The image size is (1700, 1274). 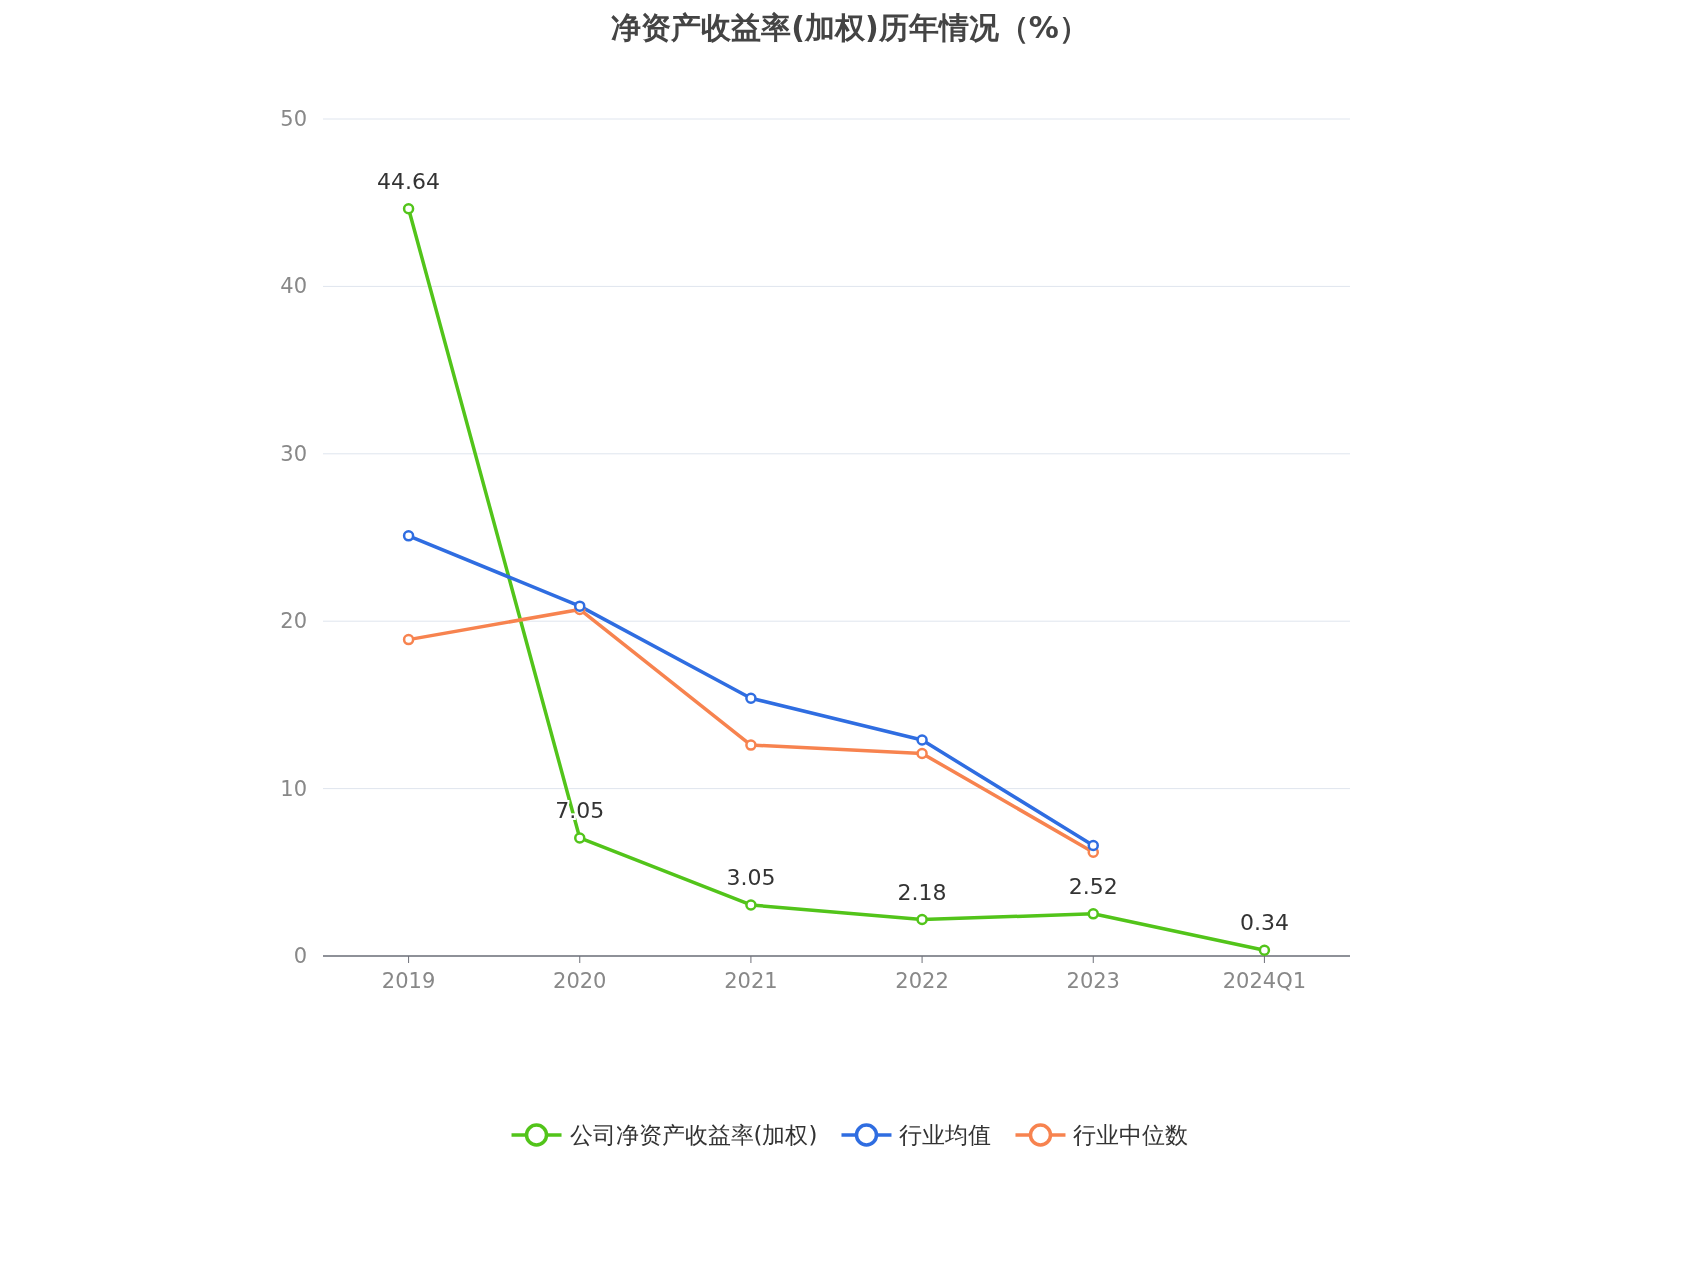 What do you see at coordinates (850, 27) in the screenshot?
I see `chart-title: 净资产收益率(加权)历年情况（%）` at bounding box center [850, 27].